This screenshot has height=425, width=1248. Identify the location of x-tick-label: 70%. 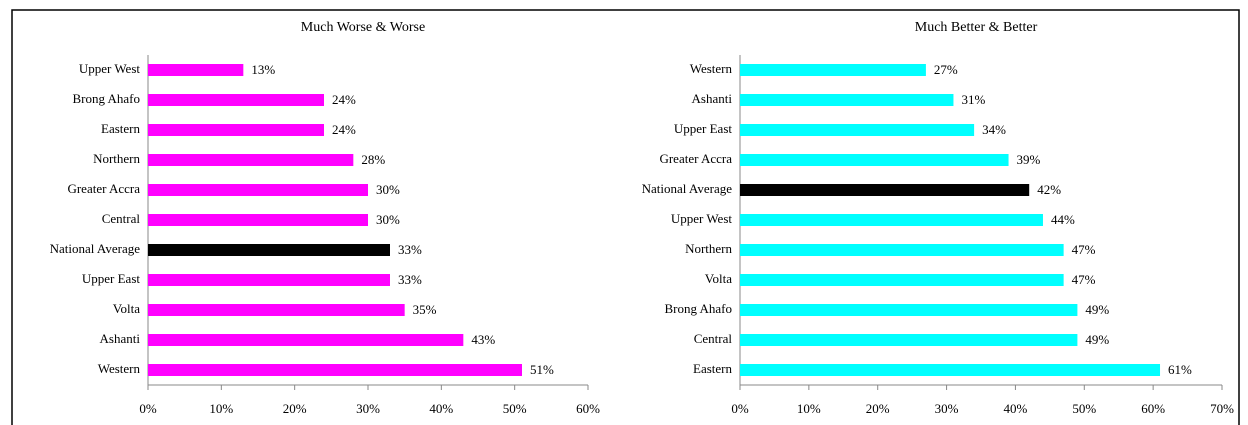
(1222, 408).